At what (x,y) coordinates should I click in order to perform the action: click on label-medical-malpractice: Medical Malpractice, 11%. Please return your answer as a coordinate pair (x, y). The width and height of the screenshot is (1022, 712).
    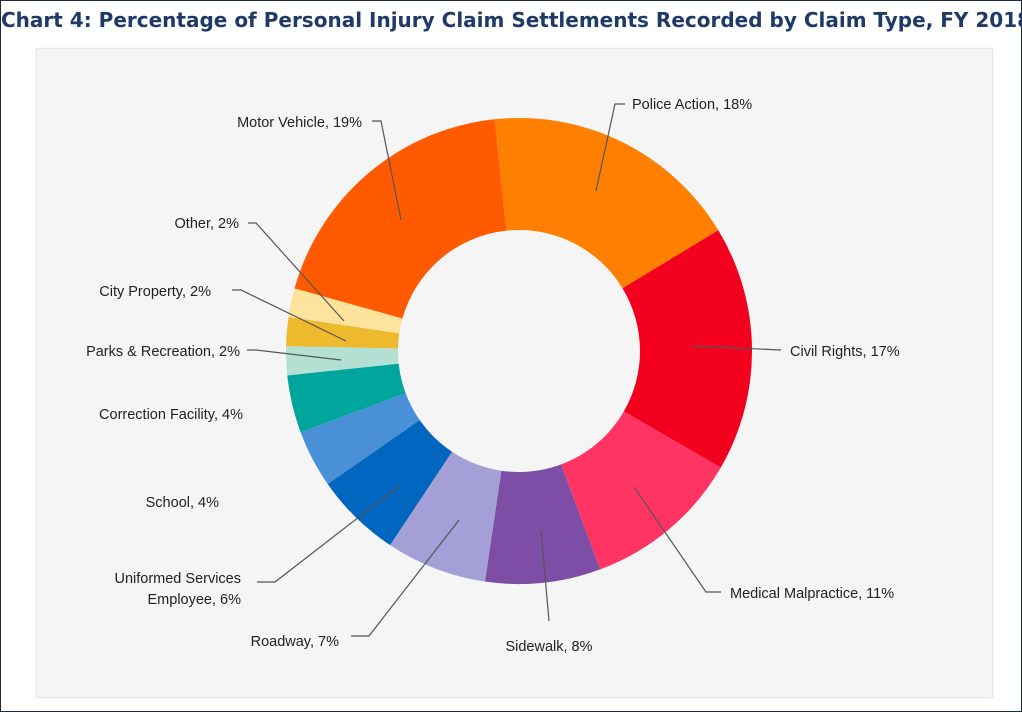
    Looking at the image, I should click on (812, 594).